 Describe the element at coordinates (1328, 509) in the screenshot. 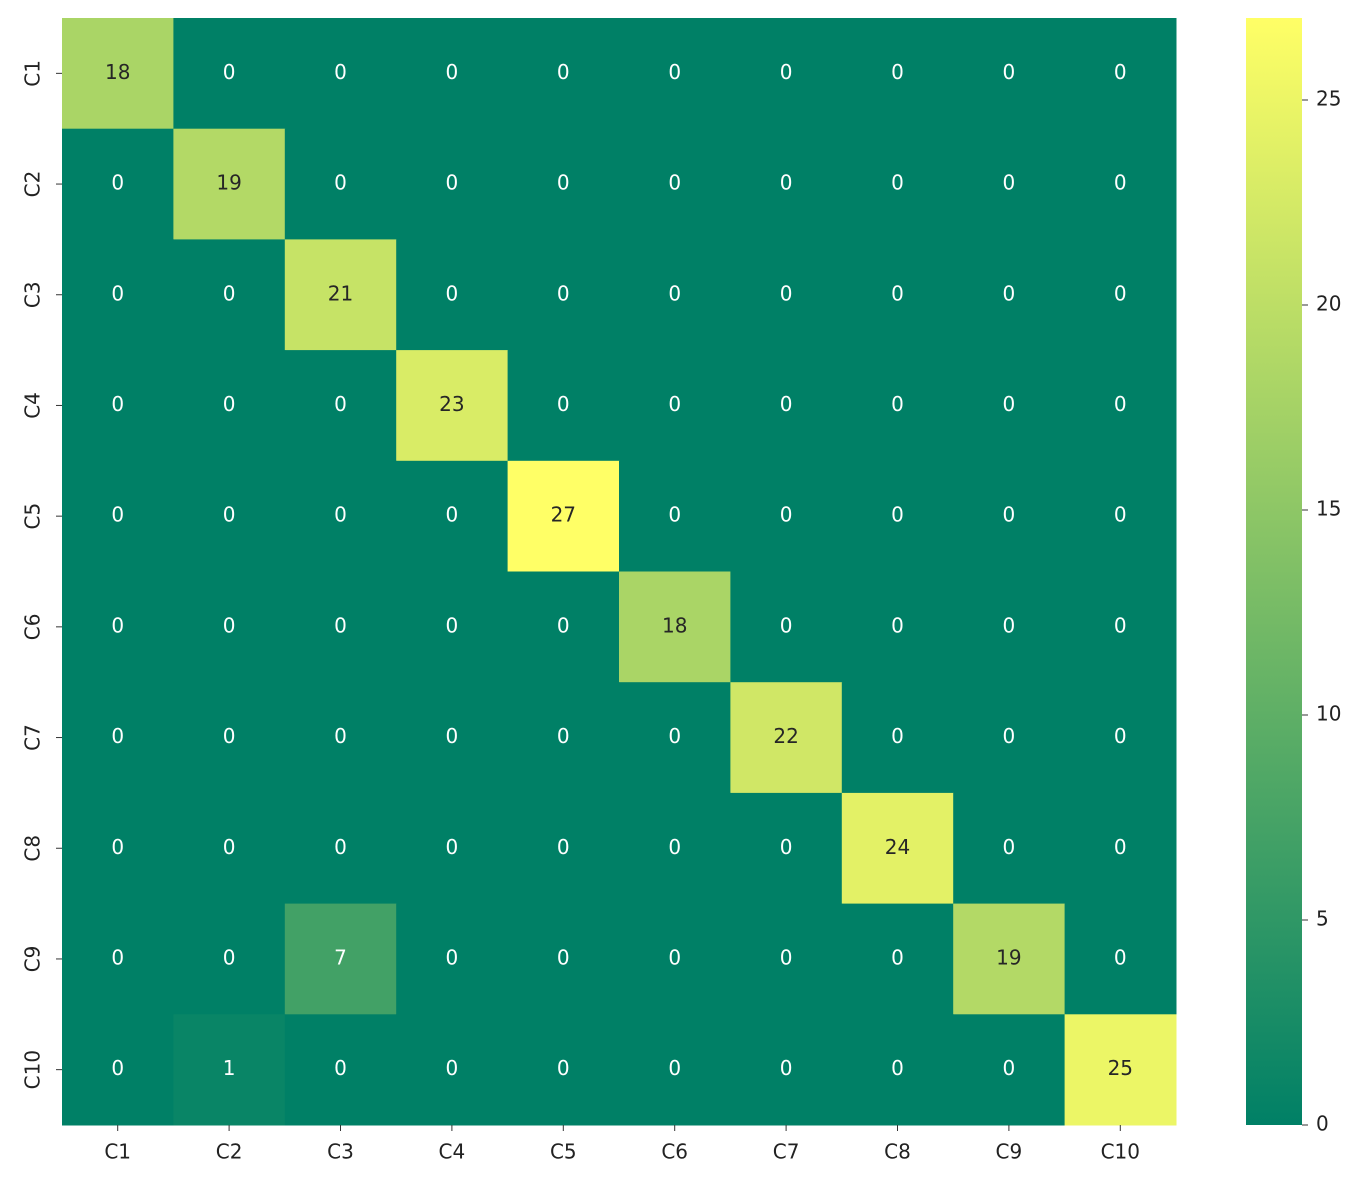

I see `colorbar-tick-label: 15` at that location.